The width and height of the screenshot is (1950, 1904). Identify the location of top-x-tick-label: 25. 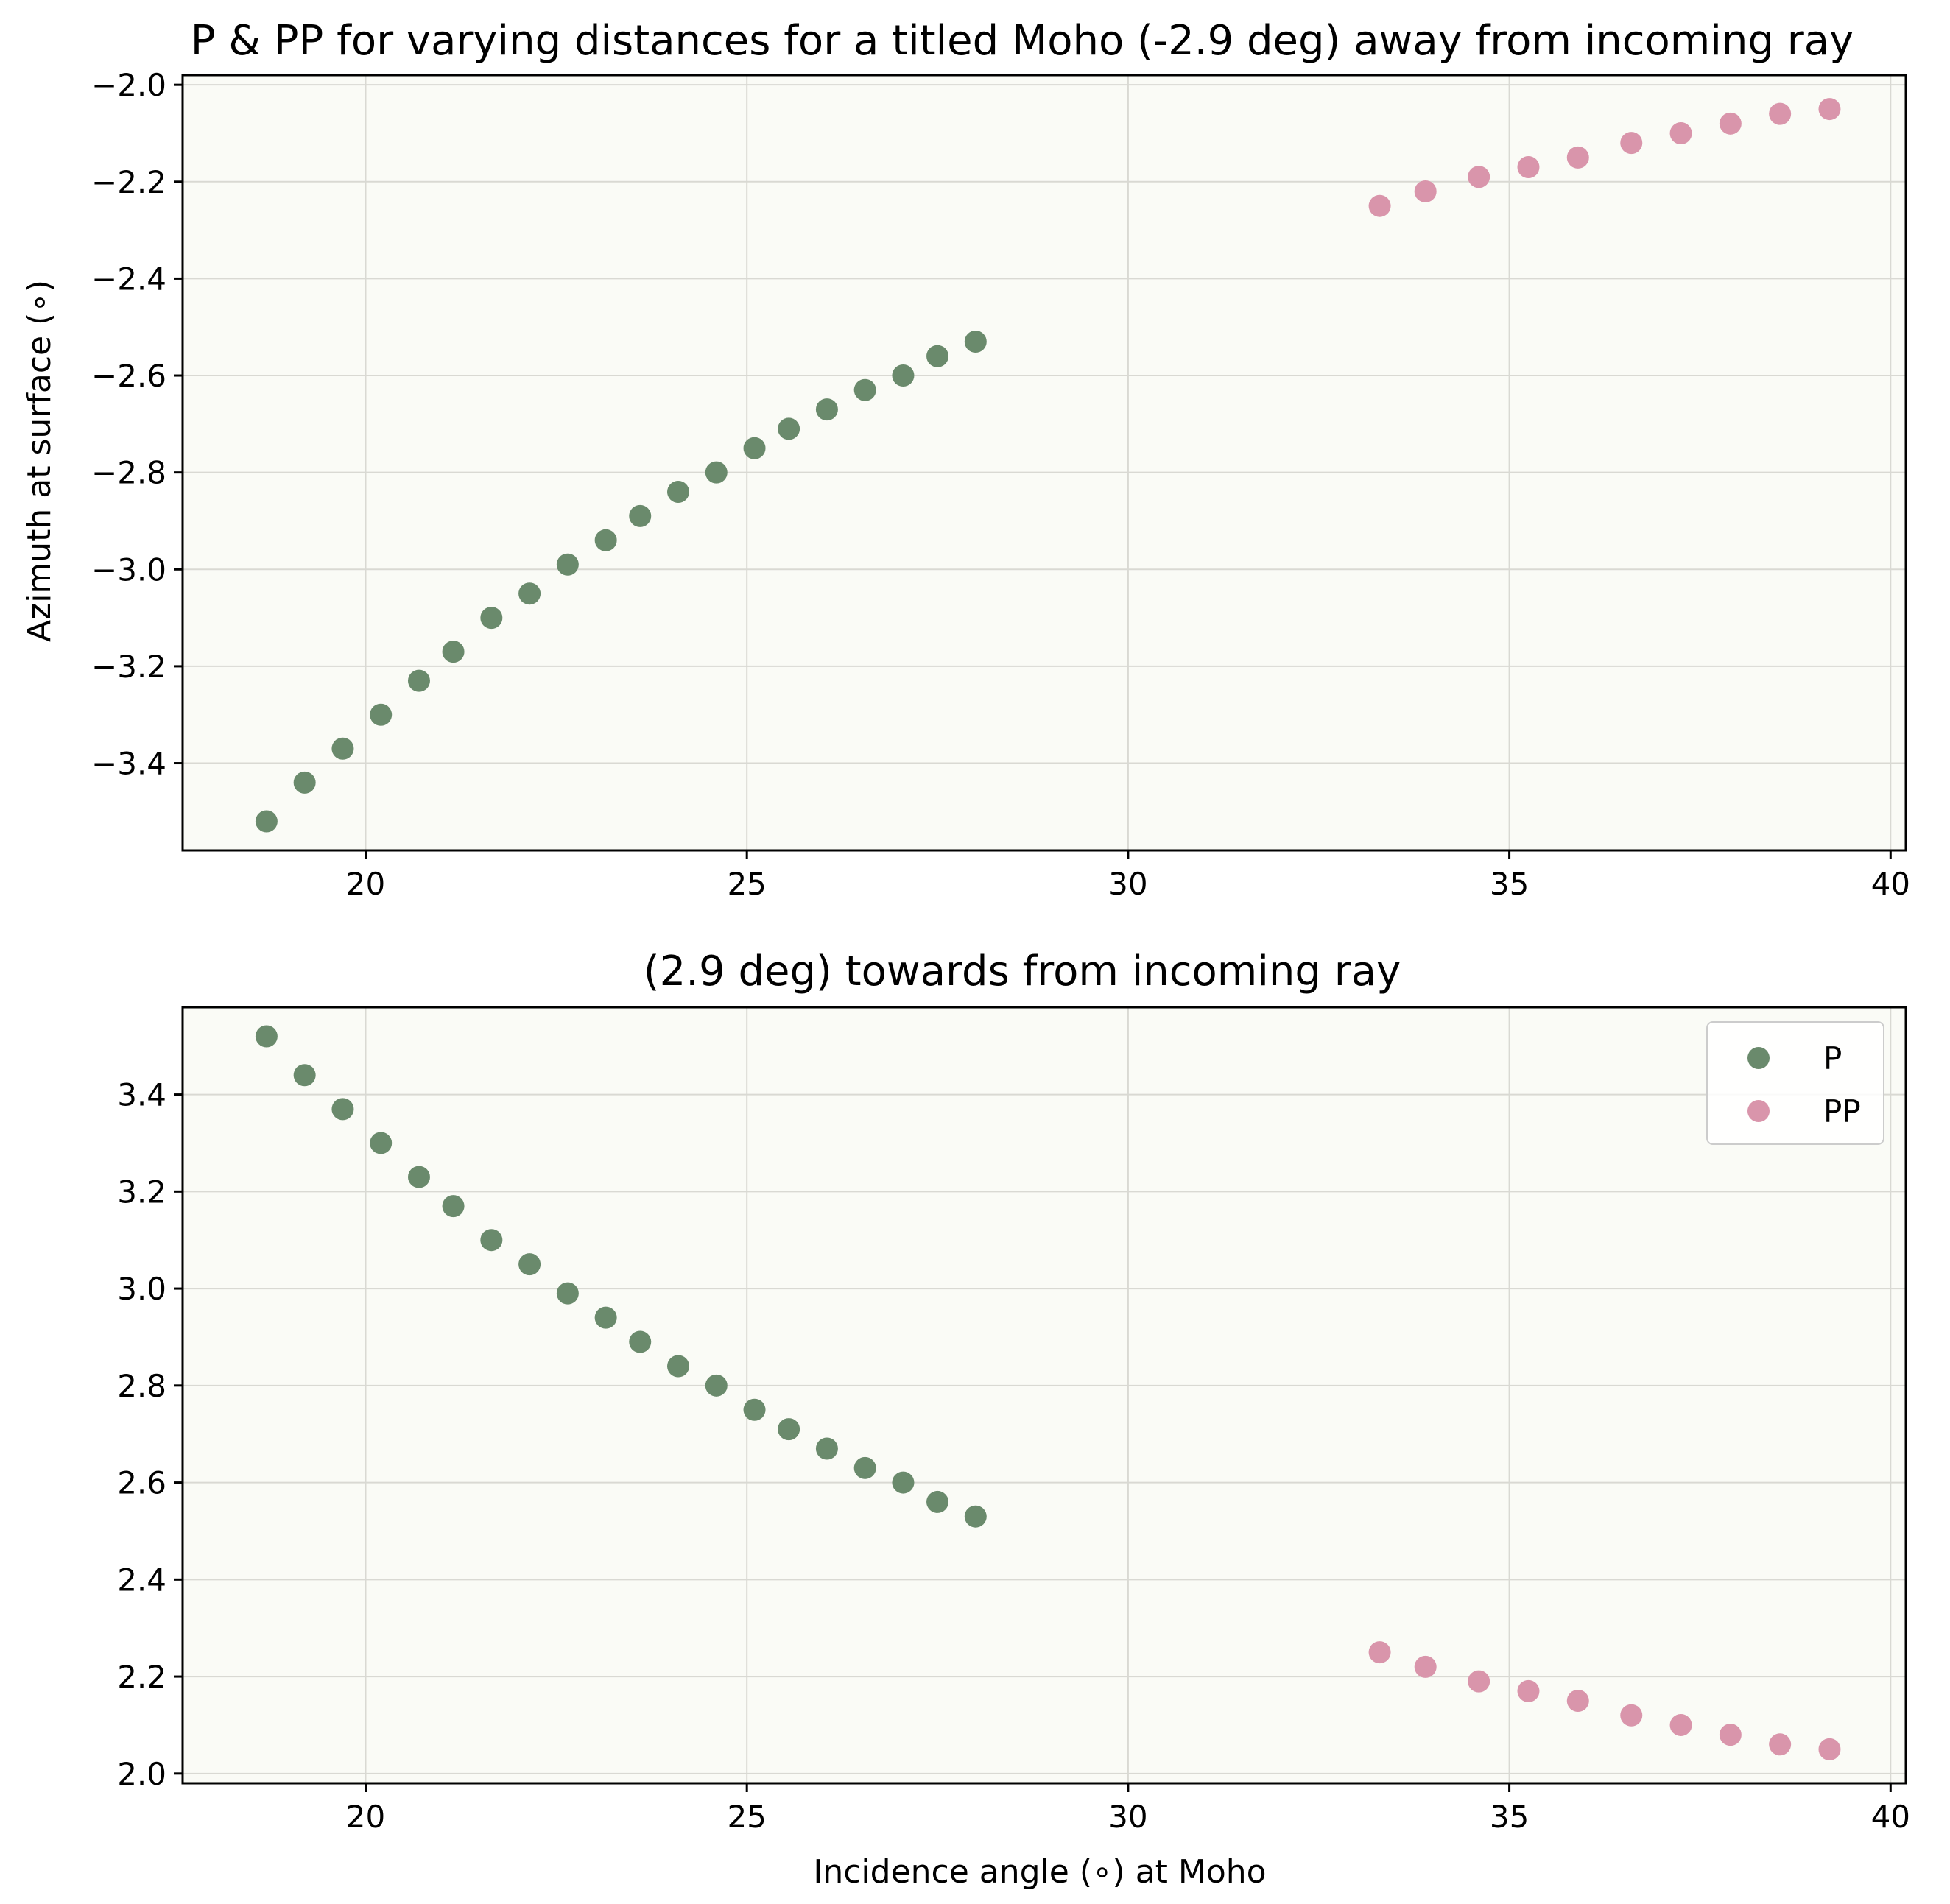
(746, 884).